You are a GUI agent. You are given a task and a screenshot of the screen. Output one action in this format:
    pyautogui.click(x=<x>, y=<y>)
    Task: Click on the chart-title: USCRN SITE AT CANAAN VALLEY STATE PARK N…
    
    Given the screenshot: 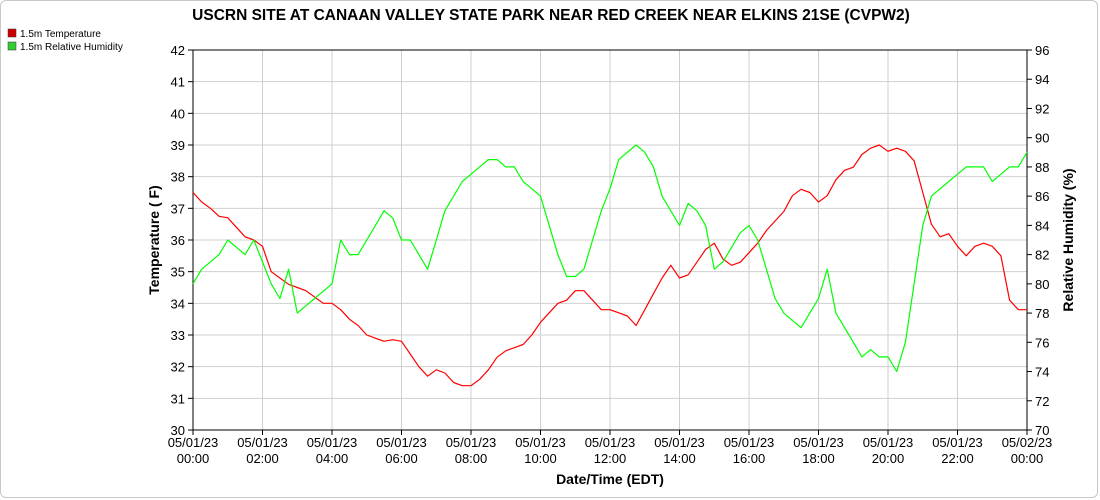 What is the action you would take?
    pyautogui.click(x=551, y=15)
    